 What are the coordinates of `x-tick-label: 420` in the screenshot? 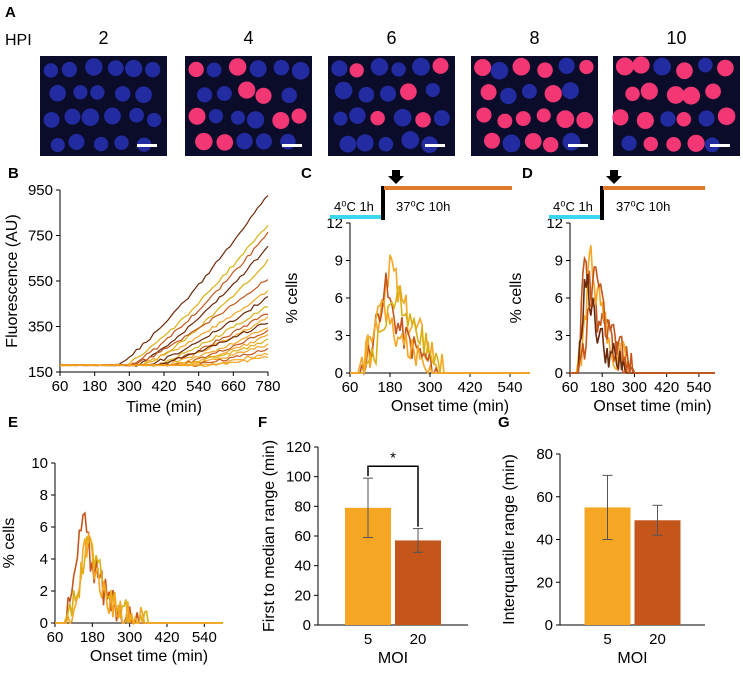 It's located at (666, 387).